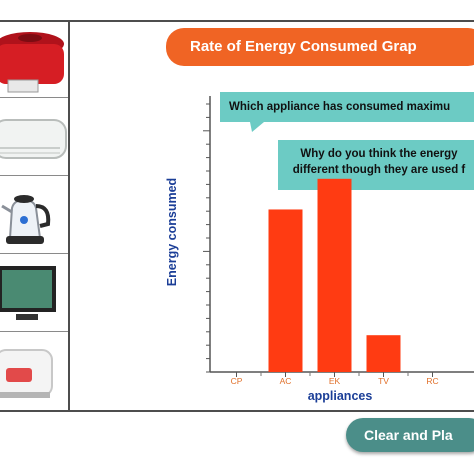 The image size is (474, 474). What do you see at coordinates (172, 232) in the screenshot?
I see `y-axis-label: Energy consumed` at bounding box center [172, 232].